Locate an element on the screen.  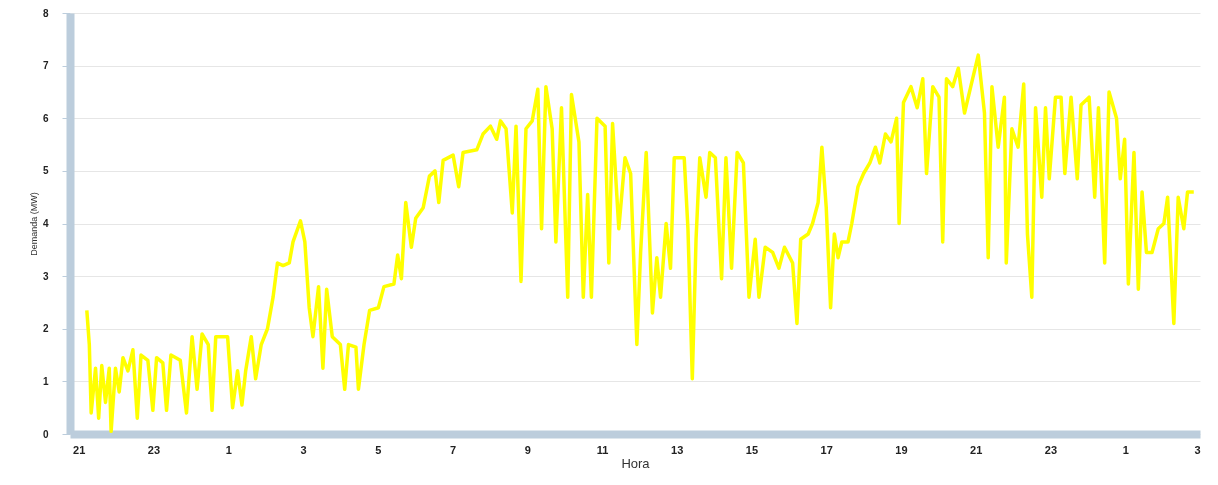
y-tick-label: 6 is located at coordinates (45, 118).